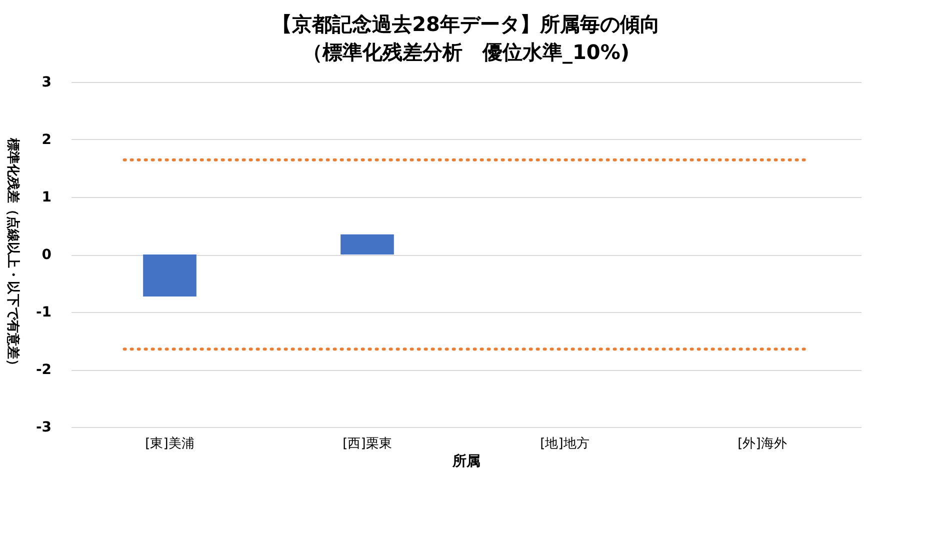  What do you see at coordinates (367, 444) in the screenshot?
I see `x-tick-label: [西]栗東` at bounding box center [367, 444].